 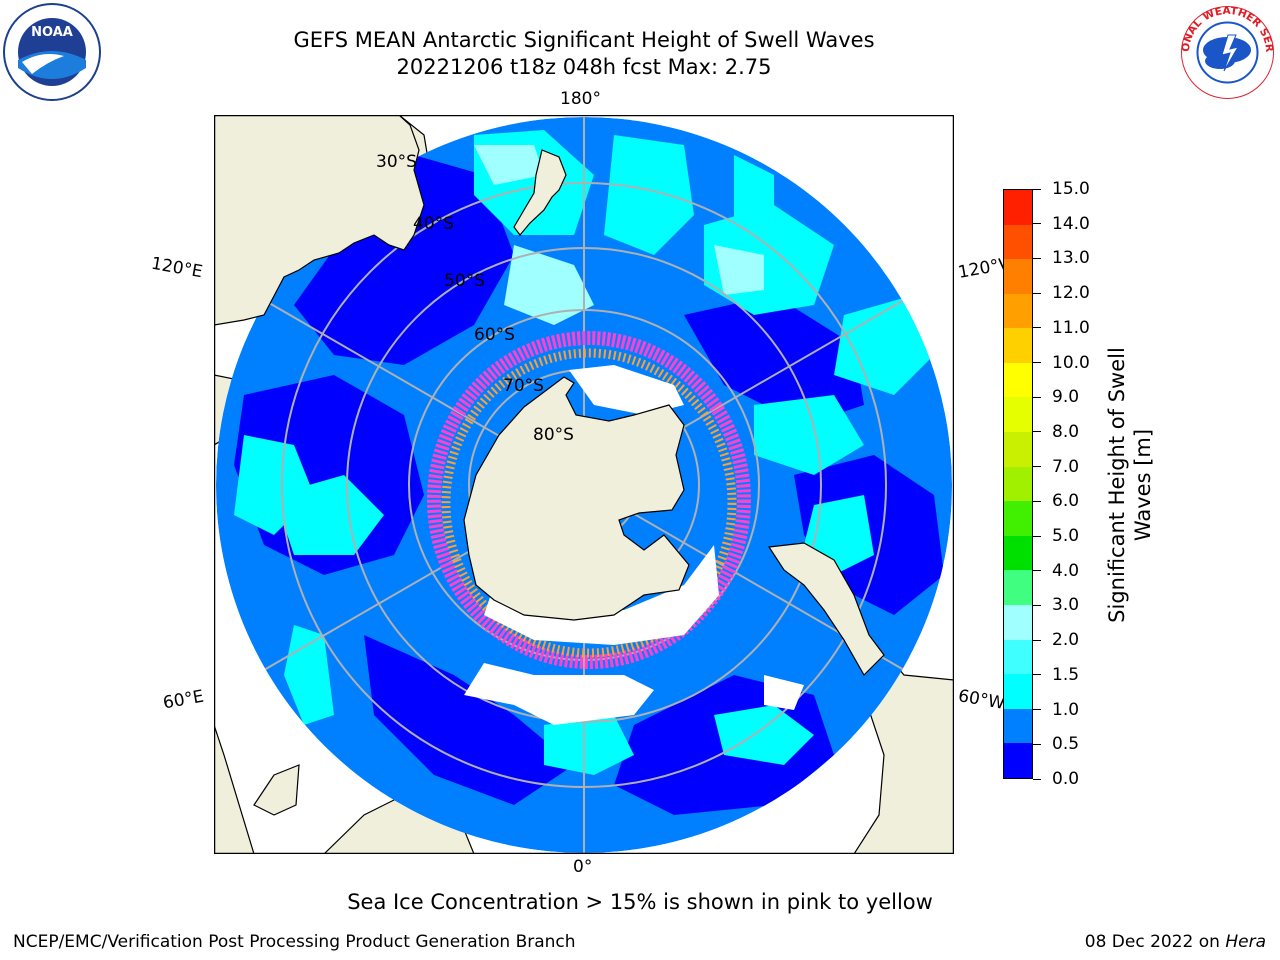 What do you see at coordinates (1066, 709) in the screenshot?
I see `colorbar-tick-label: 1.0` at bounding box center [1066, 709].